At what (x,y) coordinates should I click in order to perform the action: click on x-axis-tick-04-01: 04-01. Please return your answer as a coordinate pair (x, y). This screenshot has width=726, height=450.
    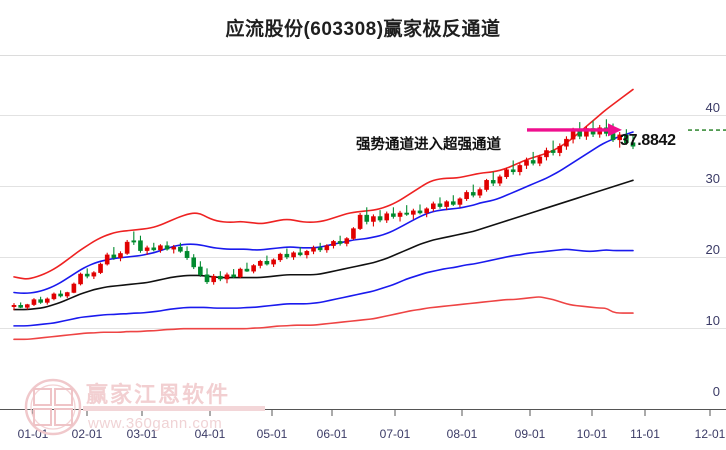
    Looking at the image, I should click on (210, 434).